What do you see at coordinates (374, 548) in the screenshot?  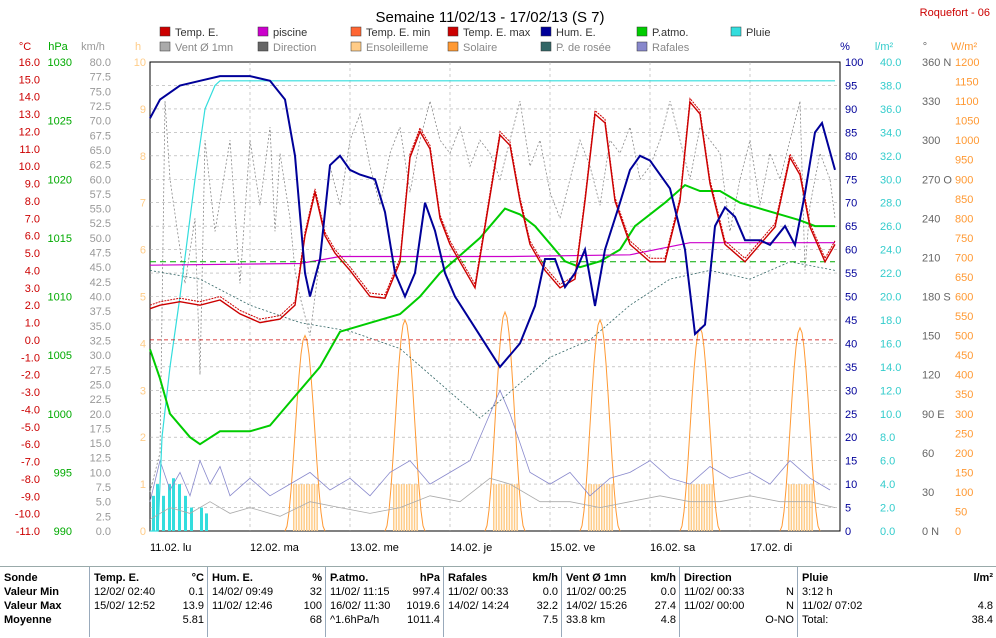 I see `x-tick-label: 13.02. me` at bounding box center [374, 548].